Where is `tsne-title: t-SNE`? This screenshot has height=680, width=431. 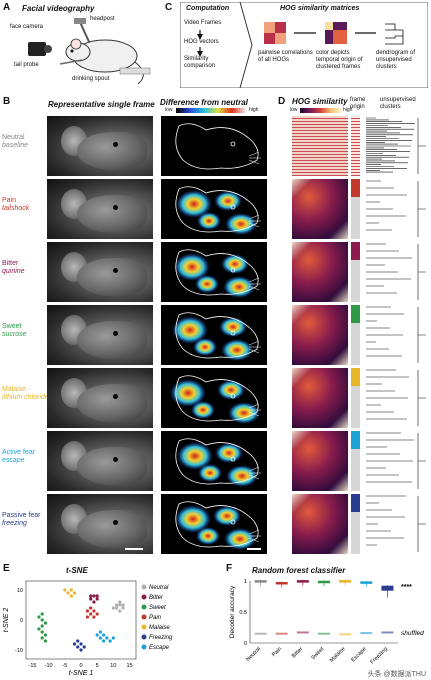 tsne-title: t-SNE is located at coordinates (77, 570).